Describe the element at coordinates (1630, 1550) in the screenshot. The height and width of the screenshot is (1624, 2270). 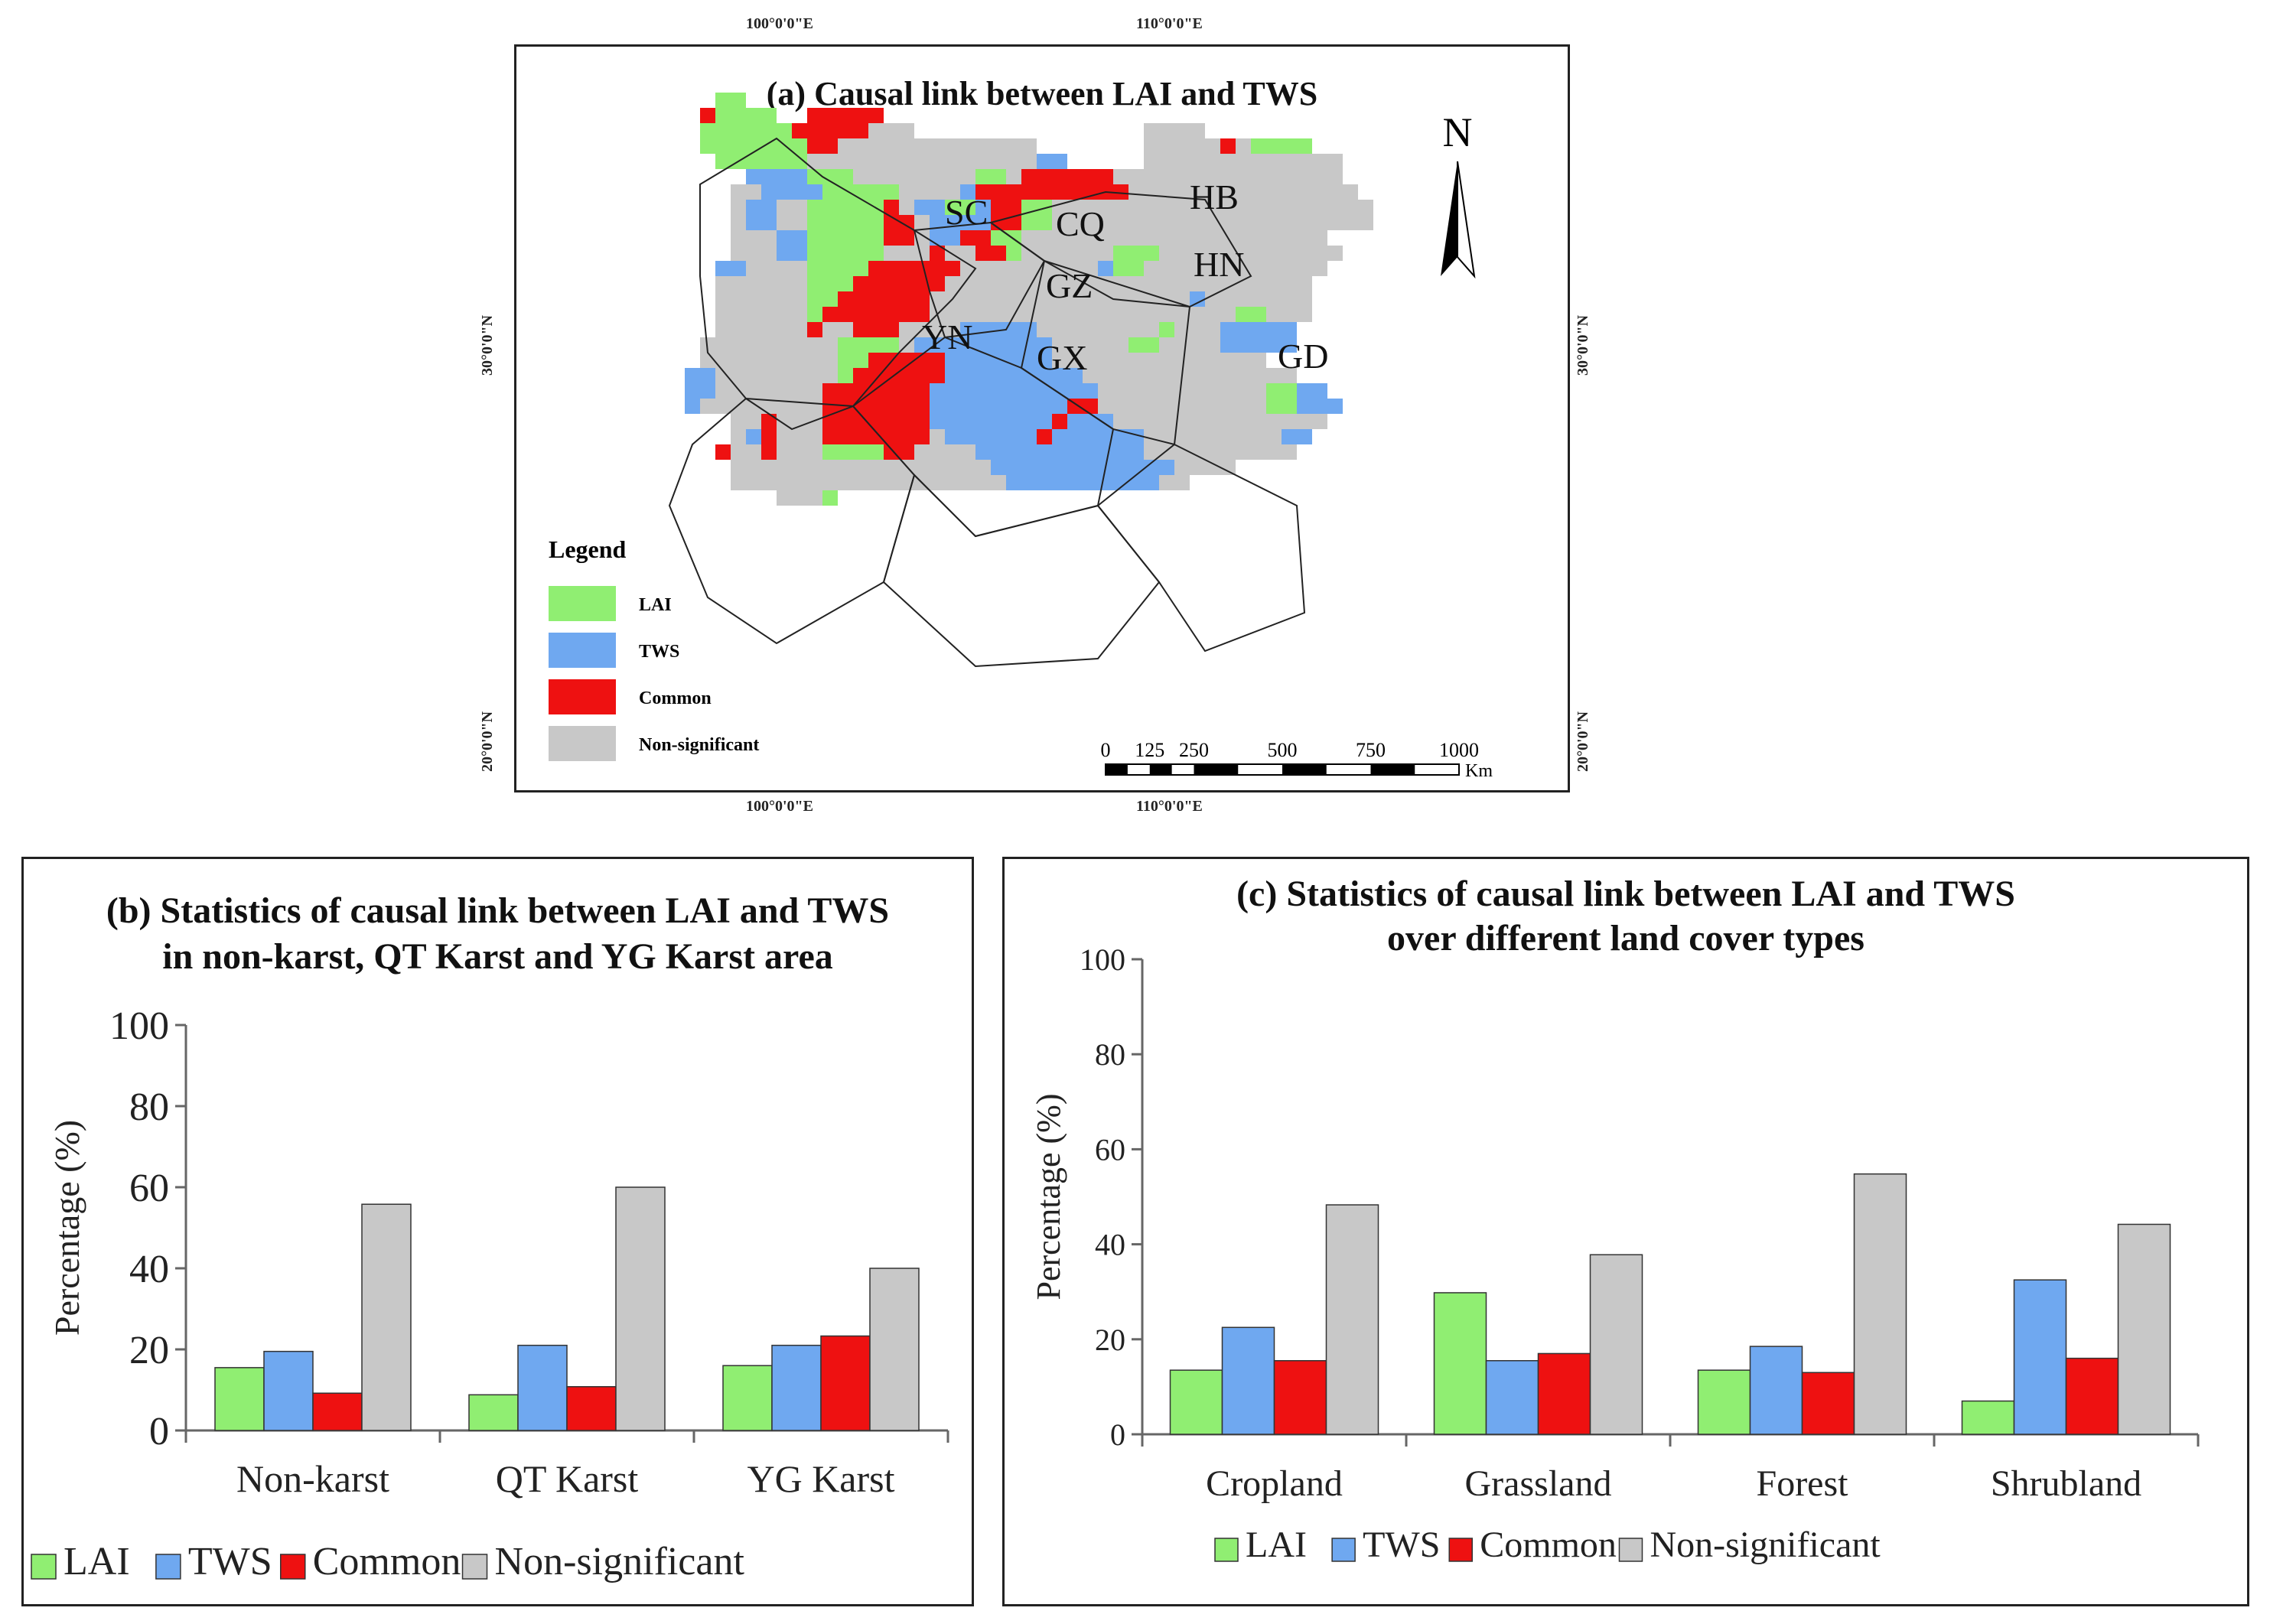
I see `chart-c-legend-swatch-non-significant` at that location.